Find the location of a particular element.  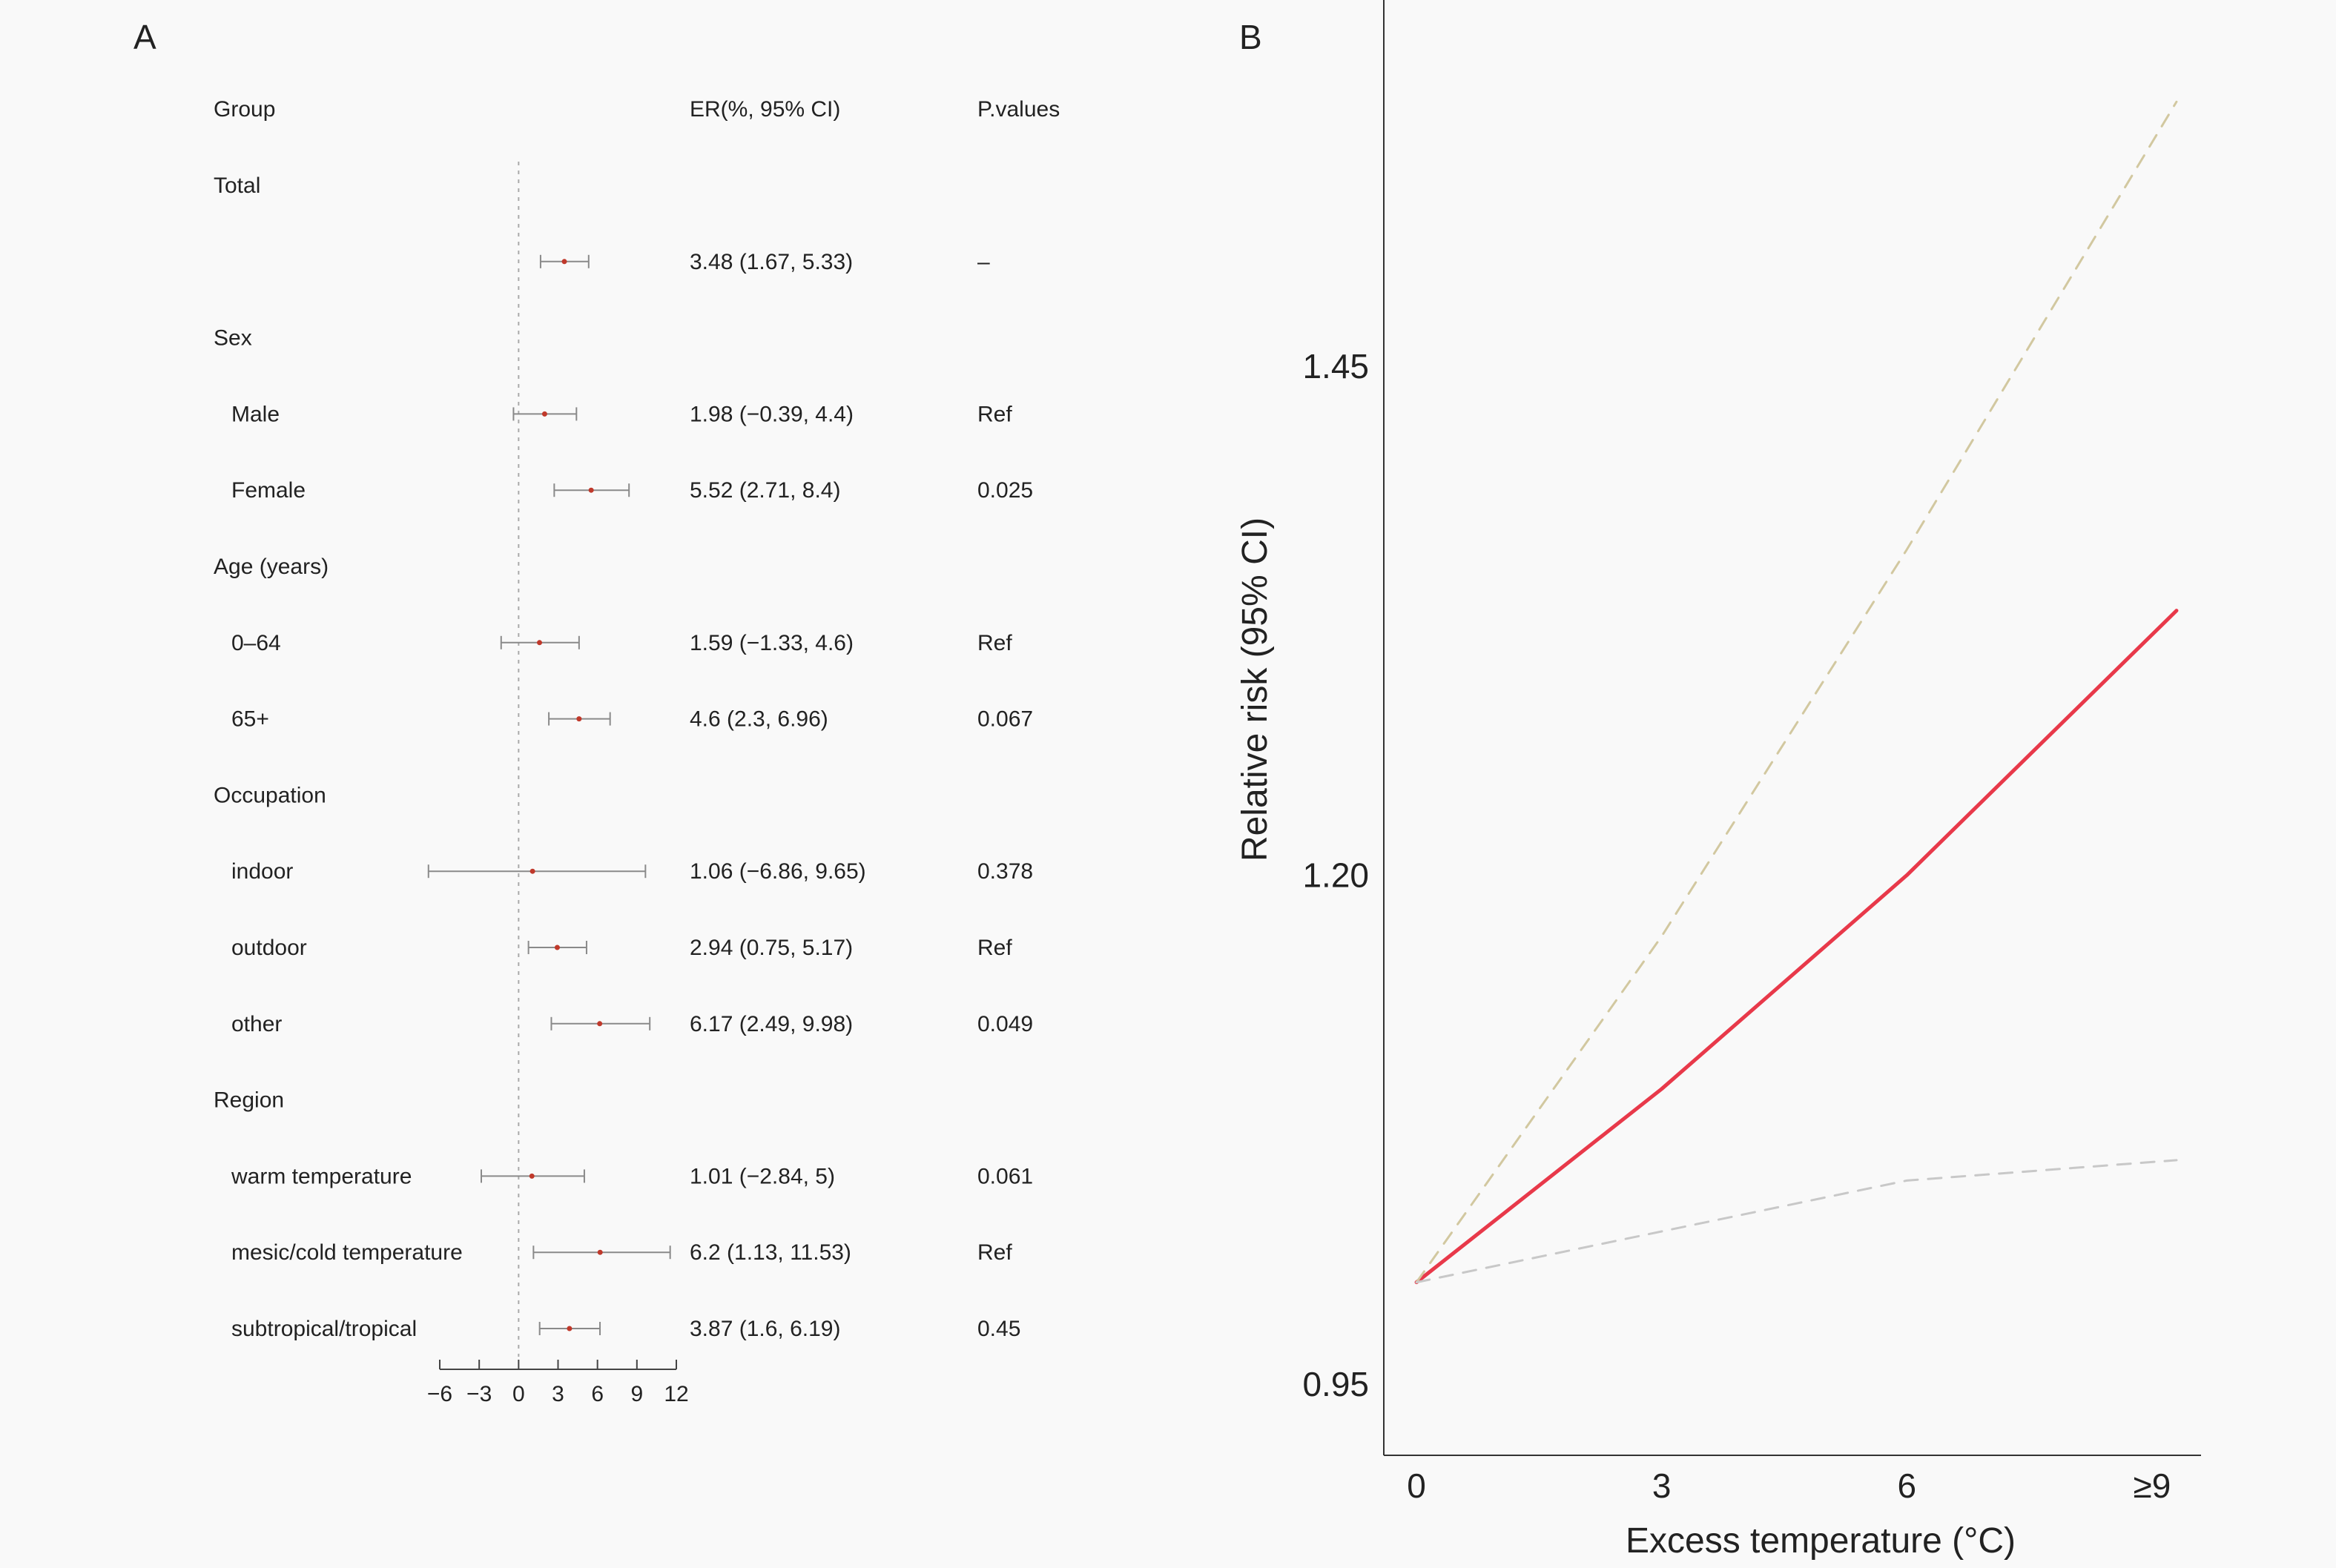

forest-er-value: 6.17 (2.49, 9.98) is located at coordinates (772, 1024).